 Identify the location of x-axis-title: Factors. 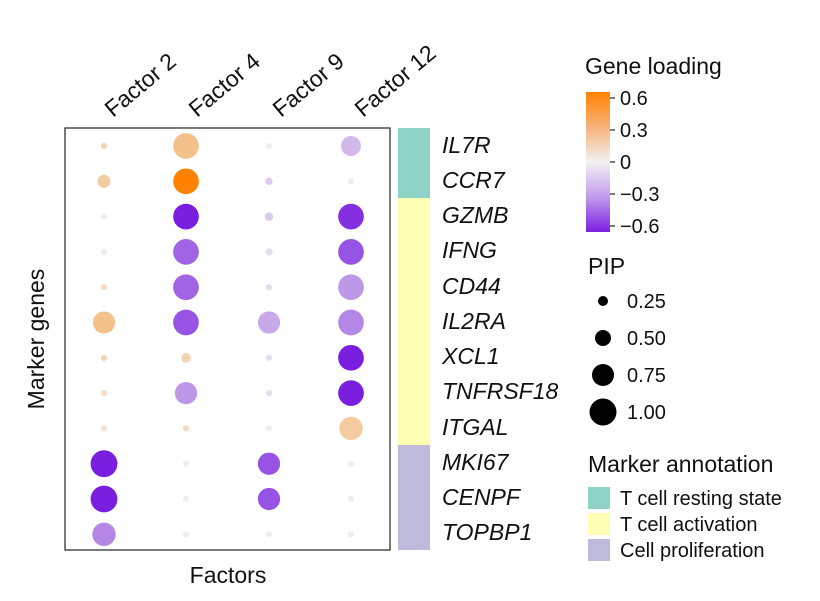
(228, 575).